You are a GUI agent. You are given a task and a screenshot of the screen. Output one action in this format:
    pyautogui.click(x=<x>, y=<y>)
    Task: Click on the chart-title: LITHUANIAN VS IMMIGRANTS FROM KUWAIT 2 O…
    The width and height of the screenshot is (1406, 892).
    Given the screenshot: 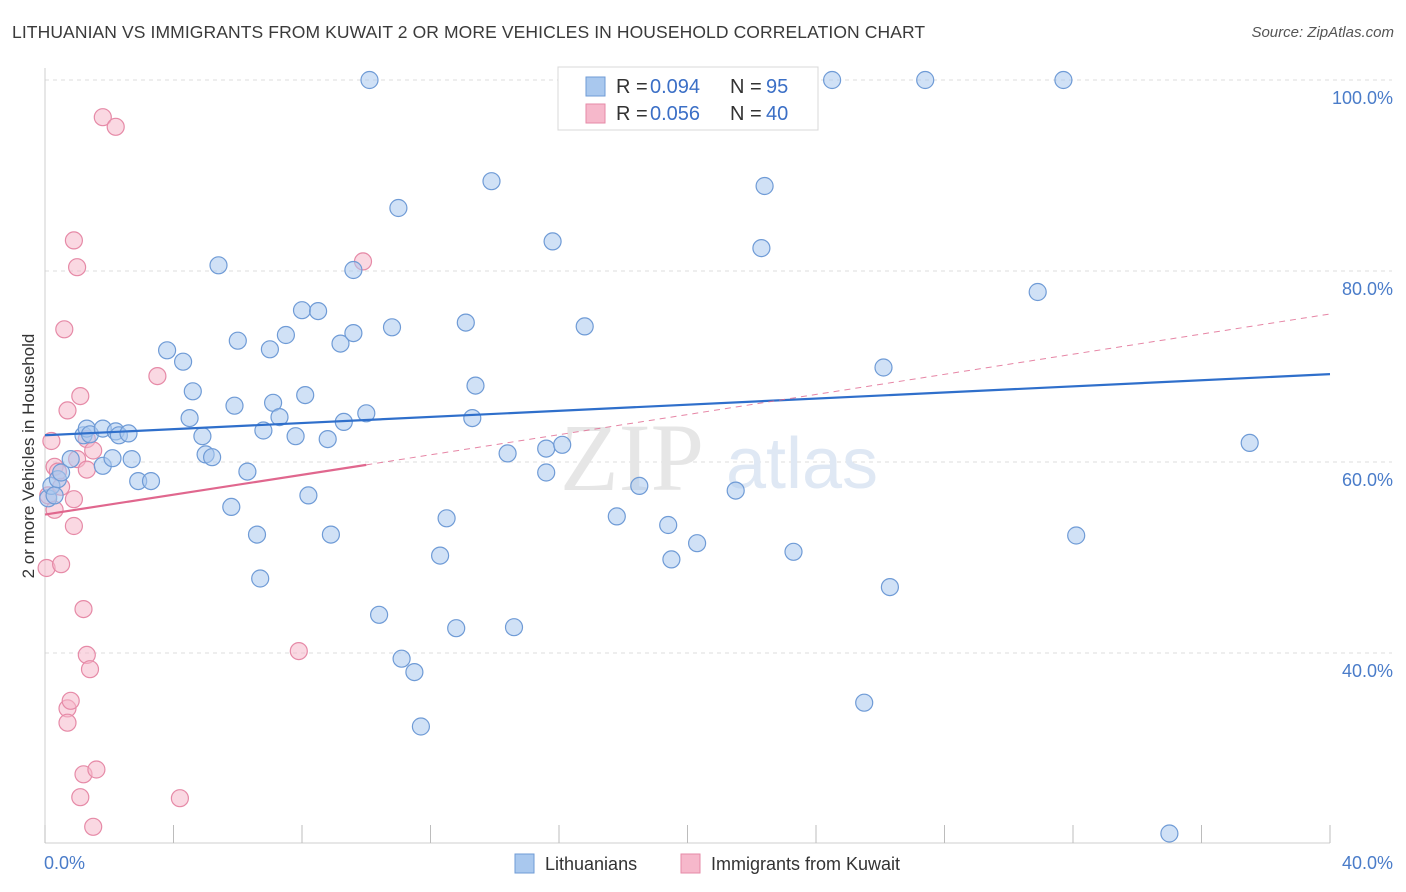 What is the action you would take?
    pyautogui.click(x=469, y=32)
    